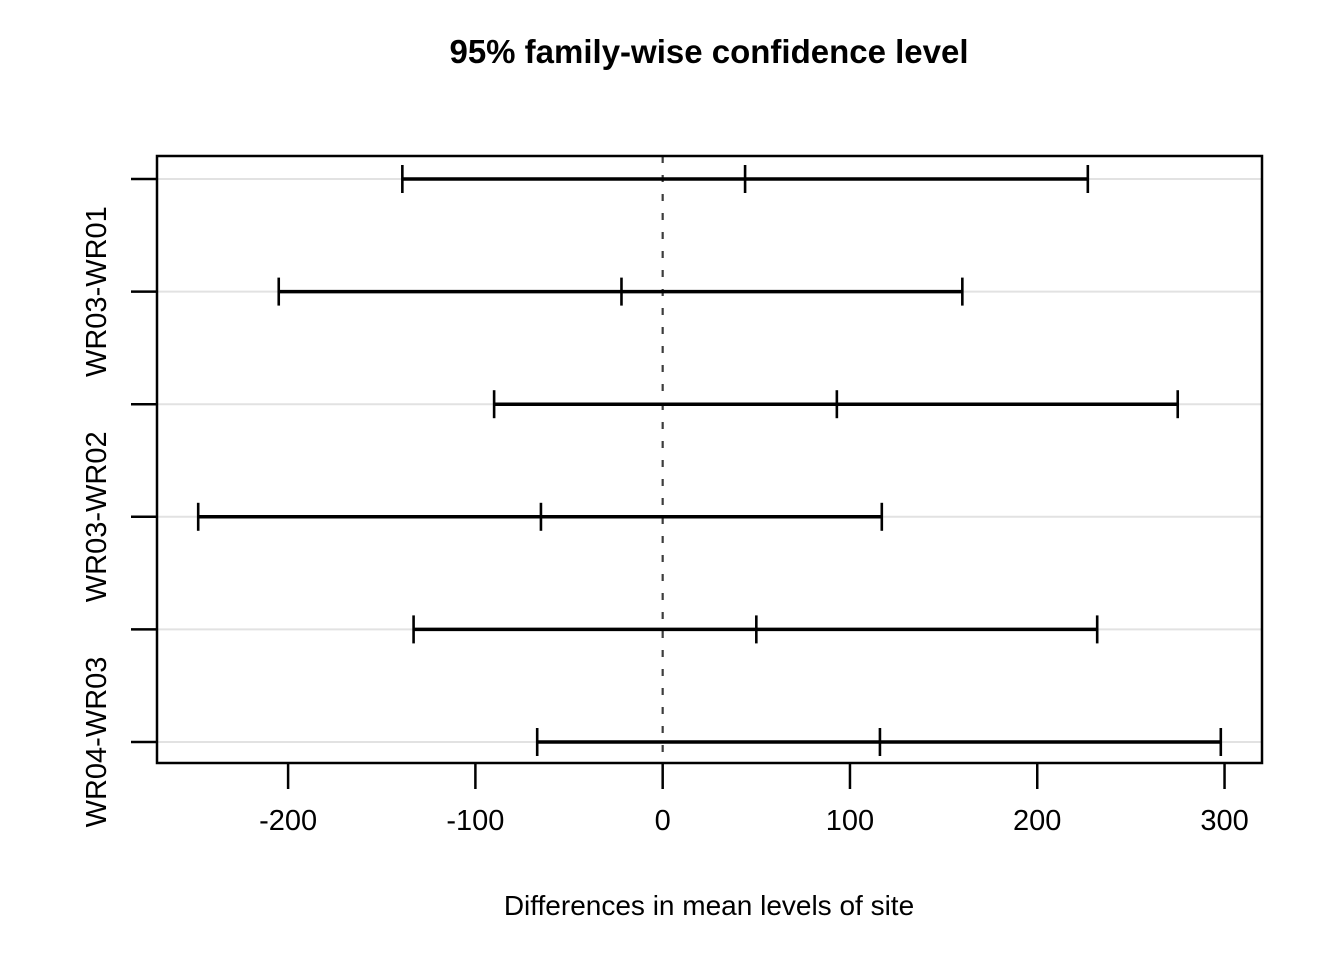  Describe the element at coordinates (708, 51) in the screenshot. I see `chart-title: 95% family-wise confidence level` at that location.